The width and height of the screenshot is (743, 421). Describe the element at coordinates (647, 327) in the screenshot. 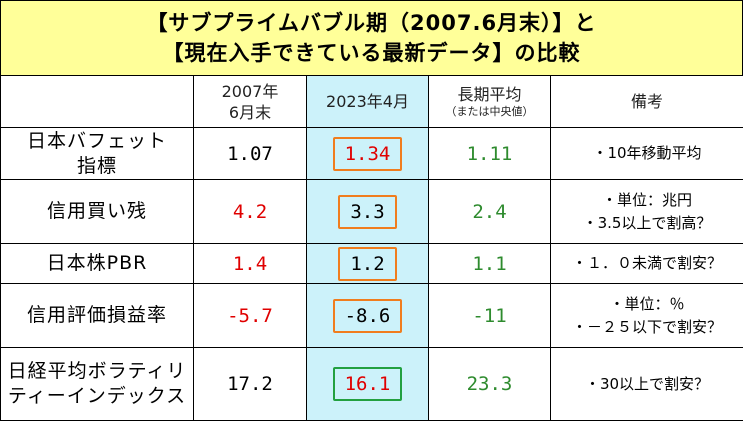

I see `note-line: ・－２５以下で割安？` at that location.